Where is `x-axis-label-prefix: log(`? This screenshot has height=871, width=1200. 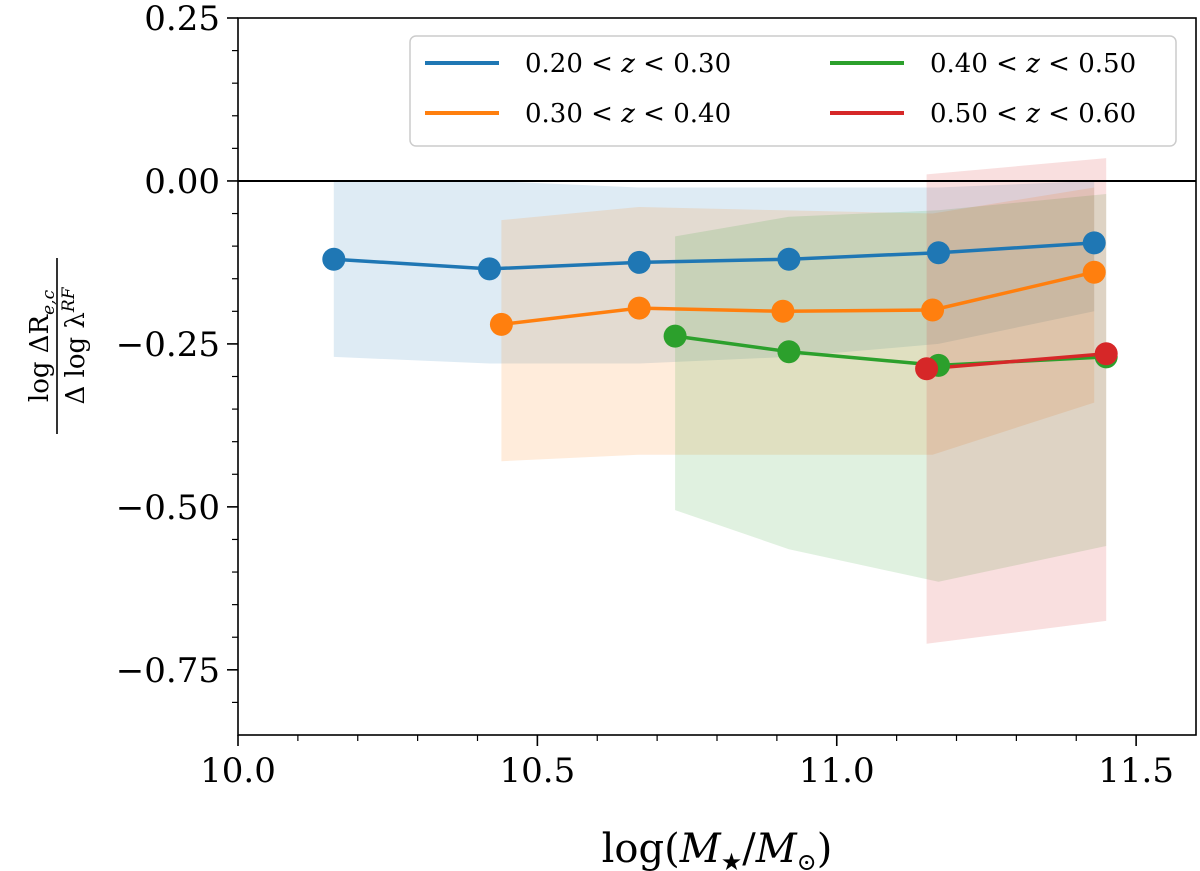
x-axis-label-prefix: log( is located at coordinates (641, 848).